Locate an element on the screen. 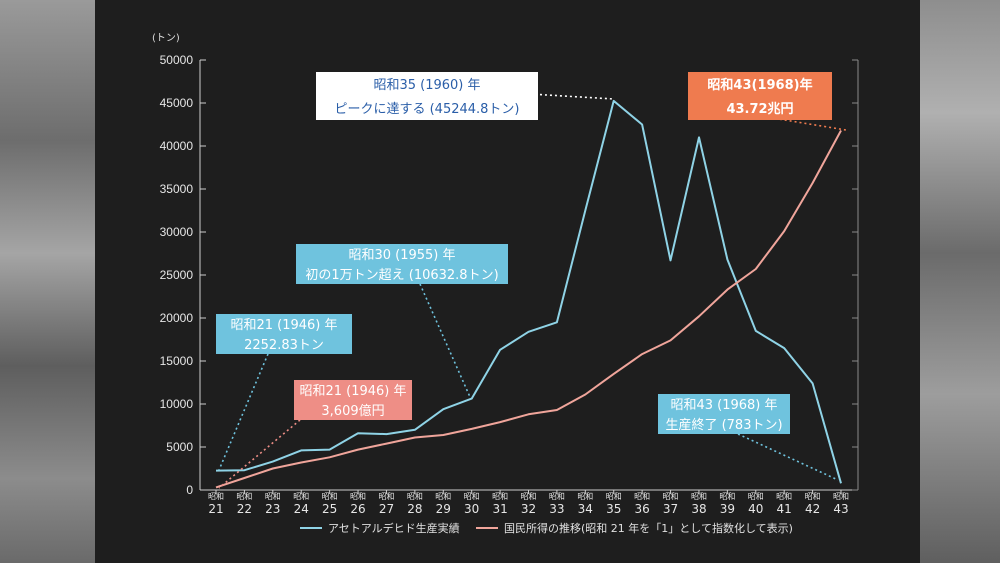 The width and height of the screenshot is (1000, 563). x-tick-label: 27 is located at coordinates (386, 509).